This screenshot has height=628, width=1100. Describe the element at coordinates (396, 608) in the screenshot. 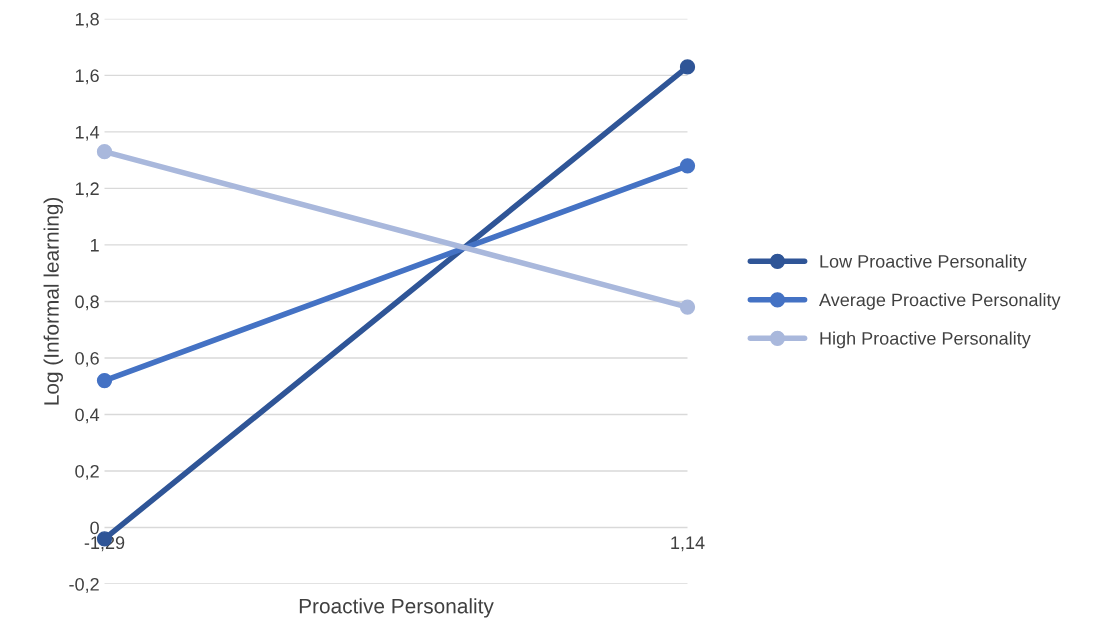

I see `x-axis-title: Proactive Personality` at that location.